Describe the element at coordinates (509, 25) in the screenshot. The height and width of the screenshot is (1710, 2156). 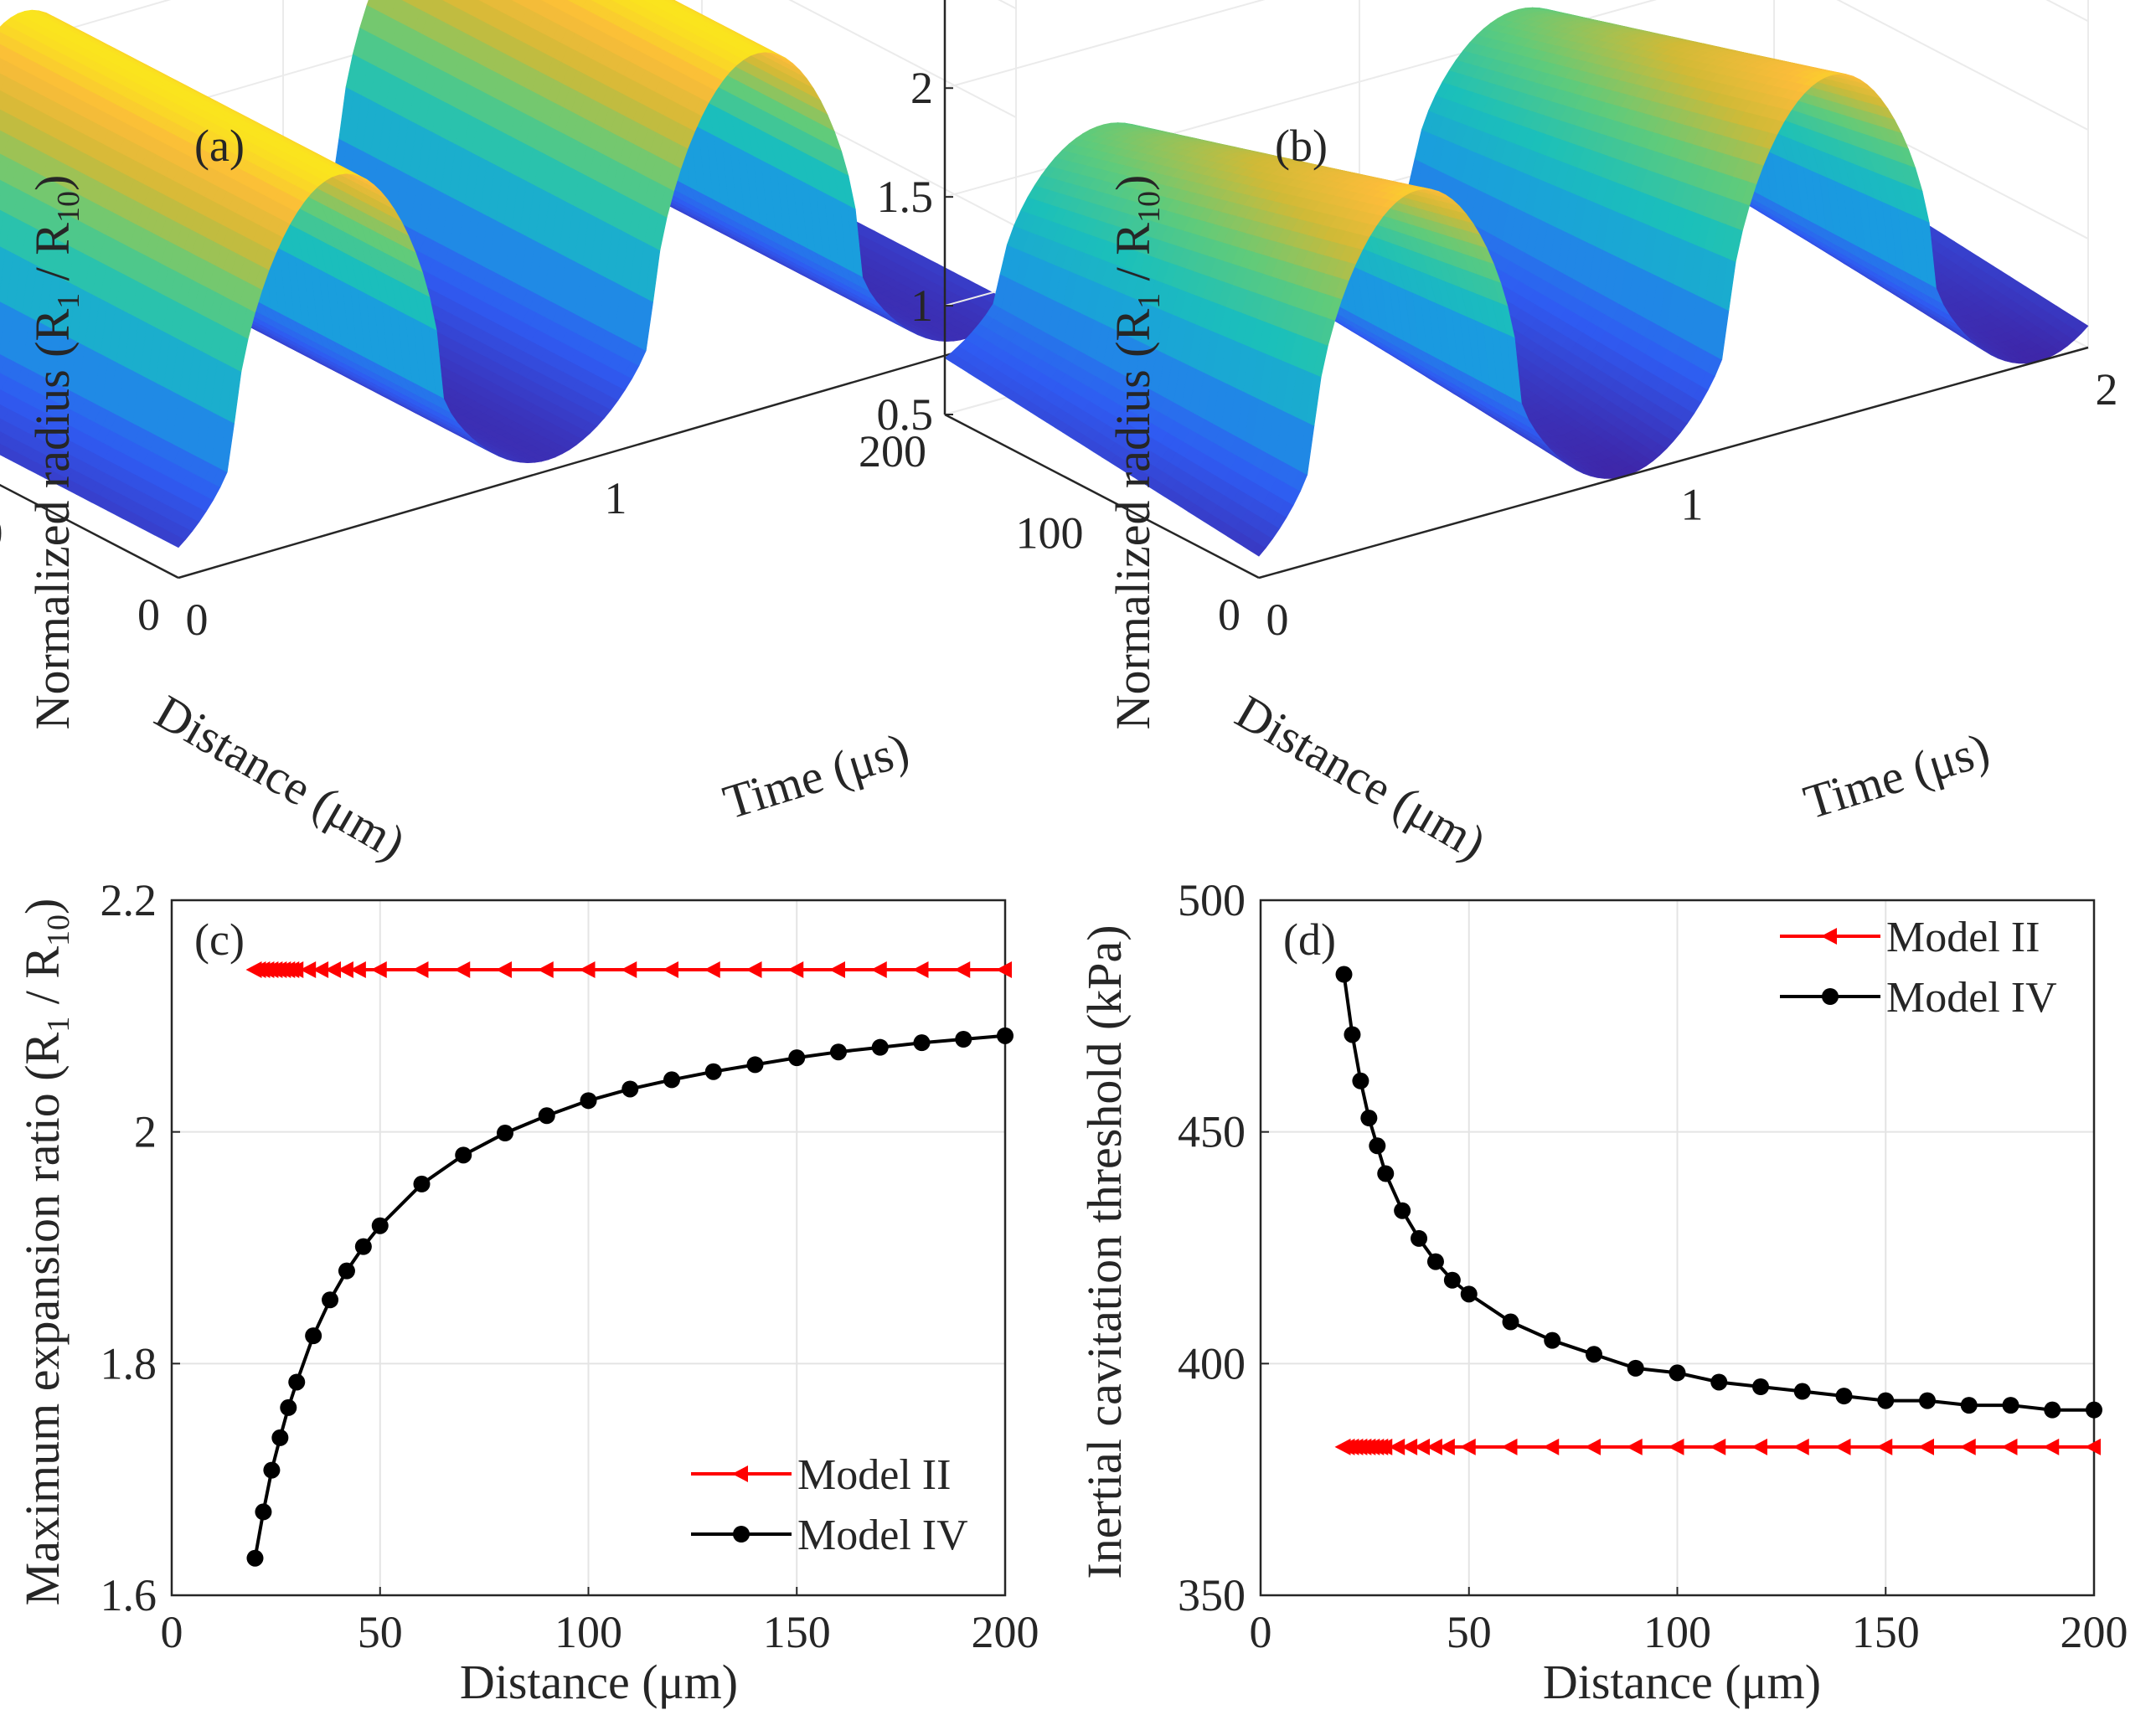
I see `z-gridline` at that location.